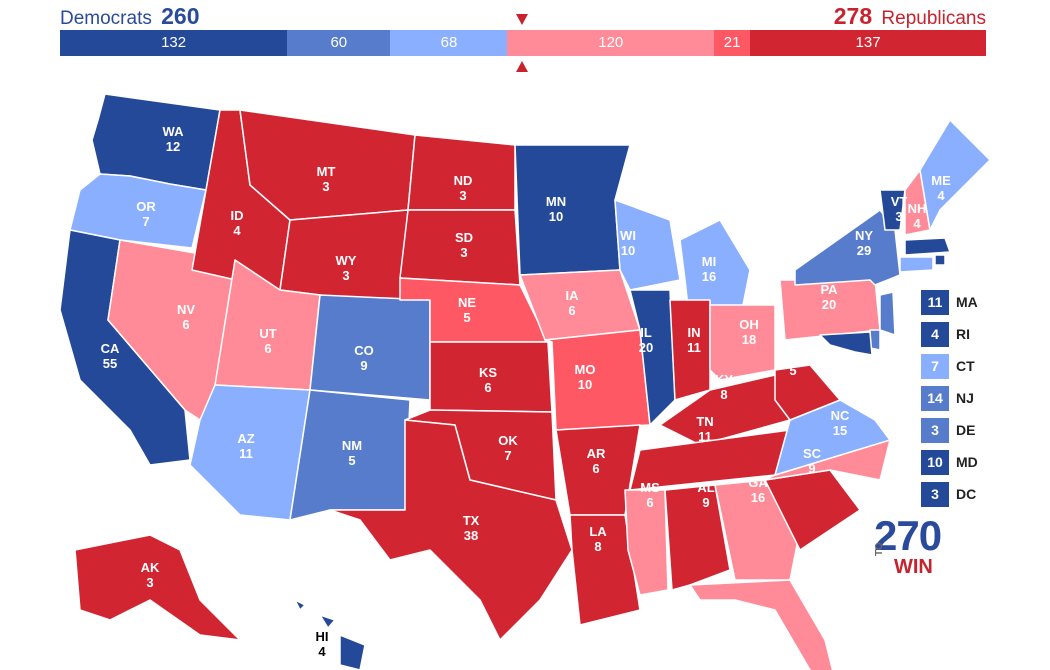  Describe the element at coordinates (758, 497) in the screenshot. I see `state-ev-ga: 16` at that location.